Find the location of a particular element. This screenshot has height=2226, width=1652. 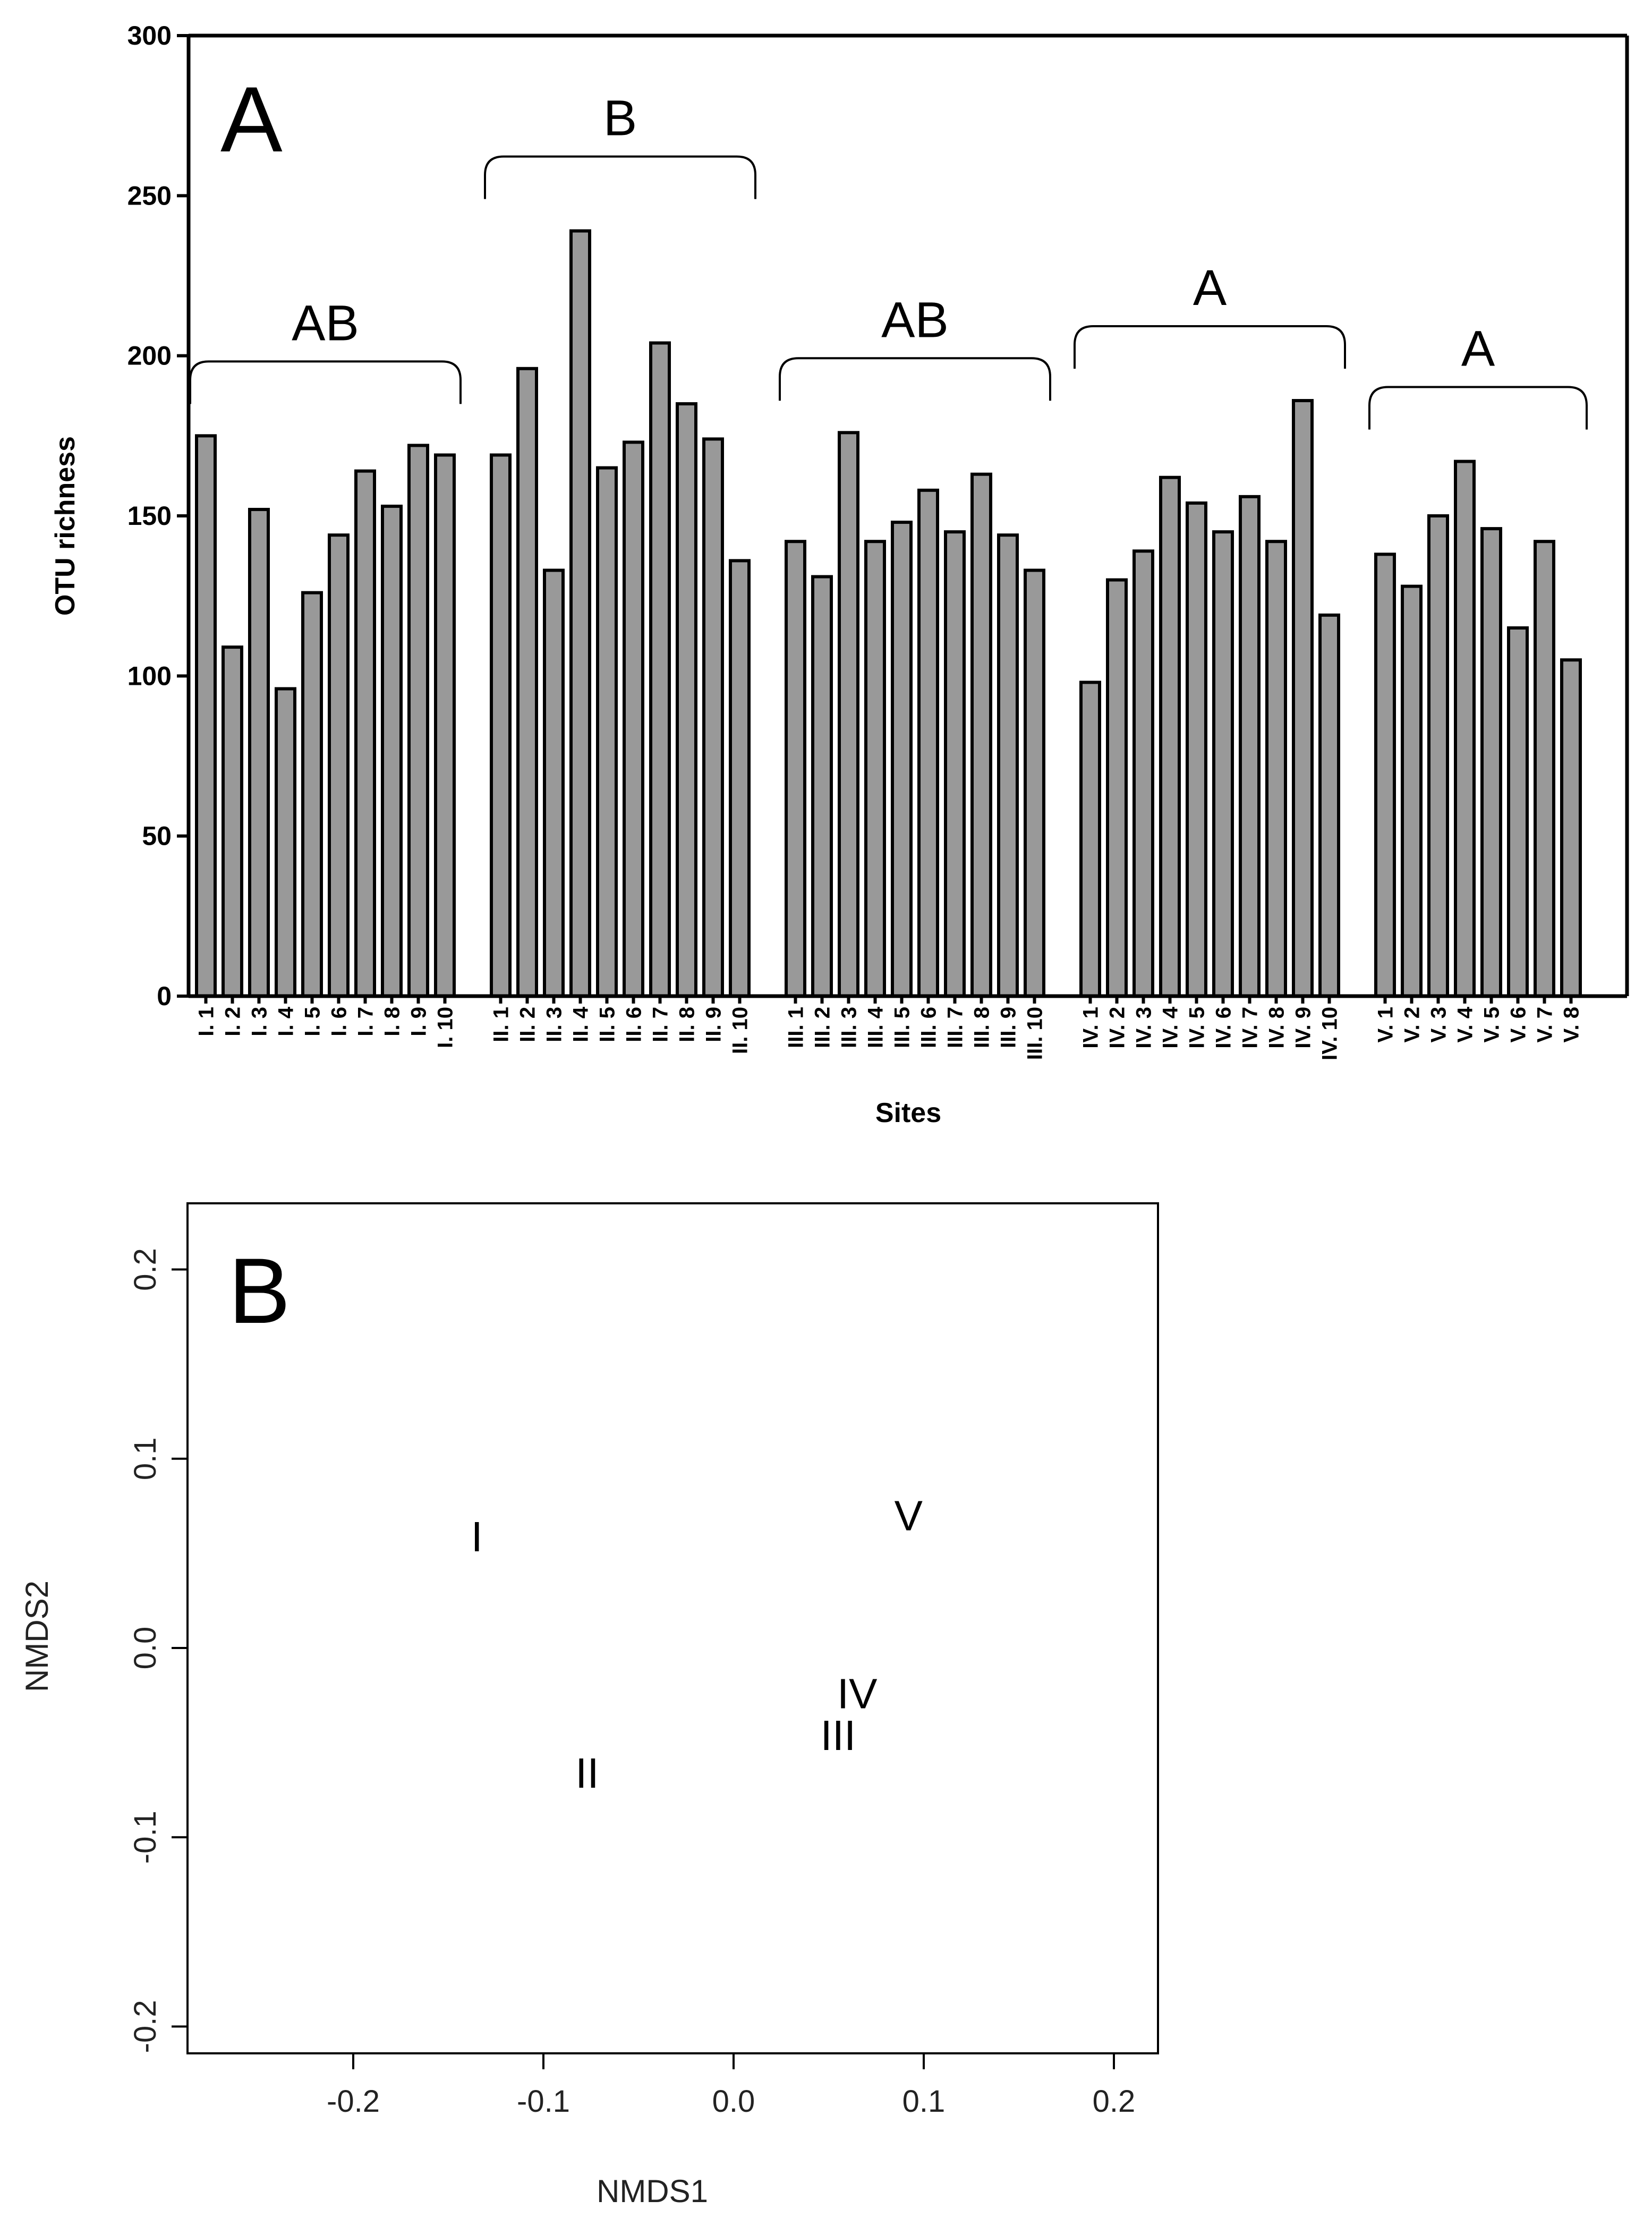

y-tick-label: 100 is located at coordinates (149, 676).